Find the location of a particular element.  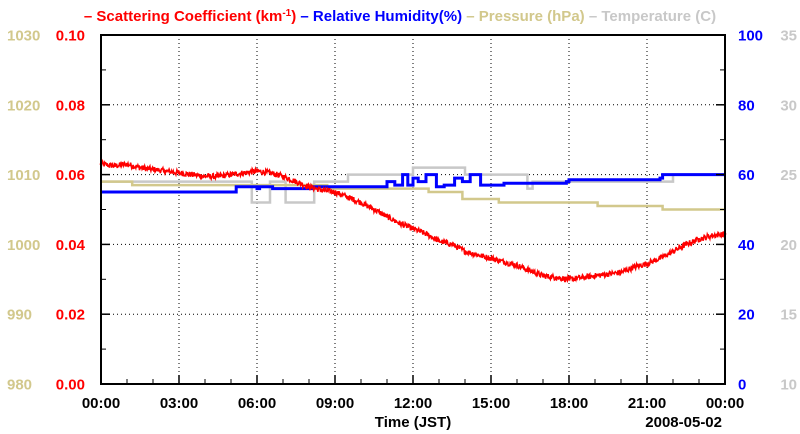

date-label: 2008-05-02 is located at coordinates (683, 422).